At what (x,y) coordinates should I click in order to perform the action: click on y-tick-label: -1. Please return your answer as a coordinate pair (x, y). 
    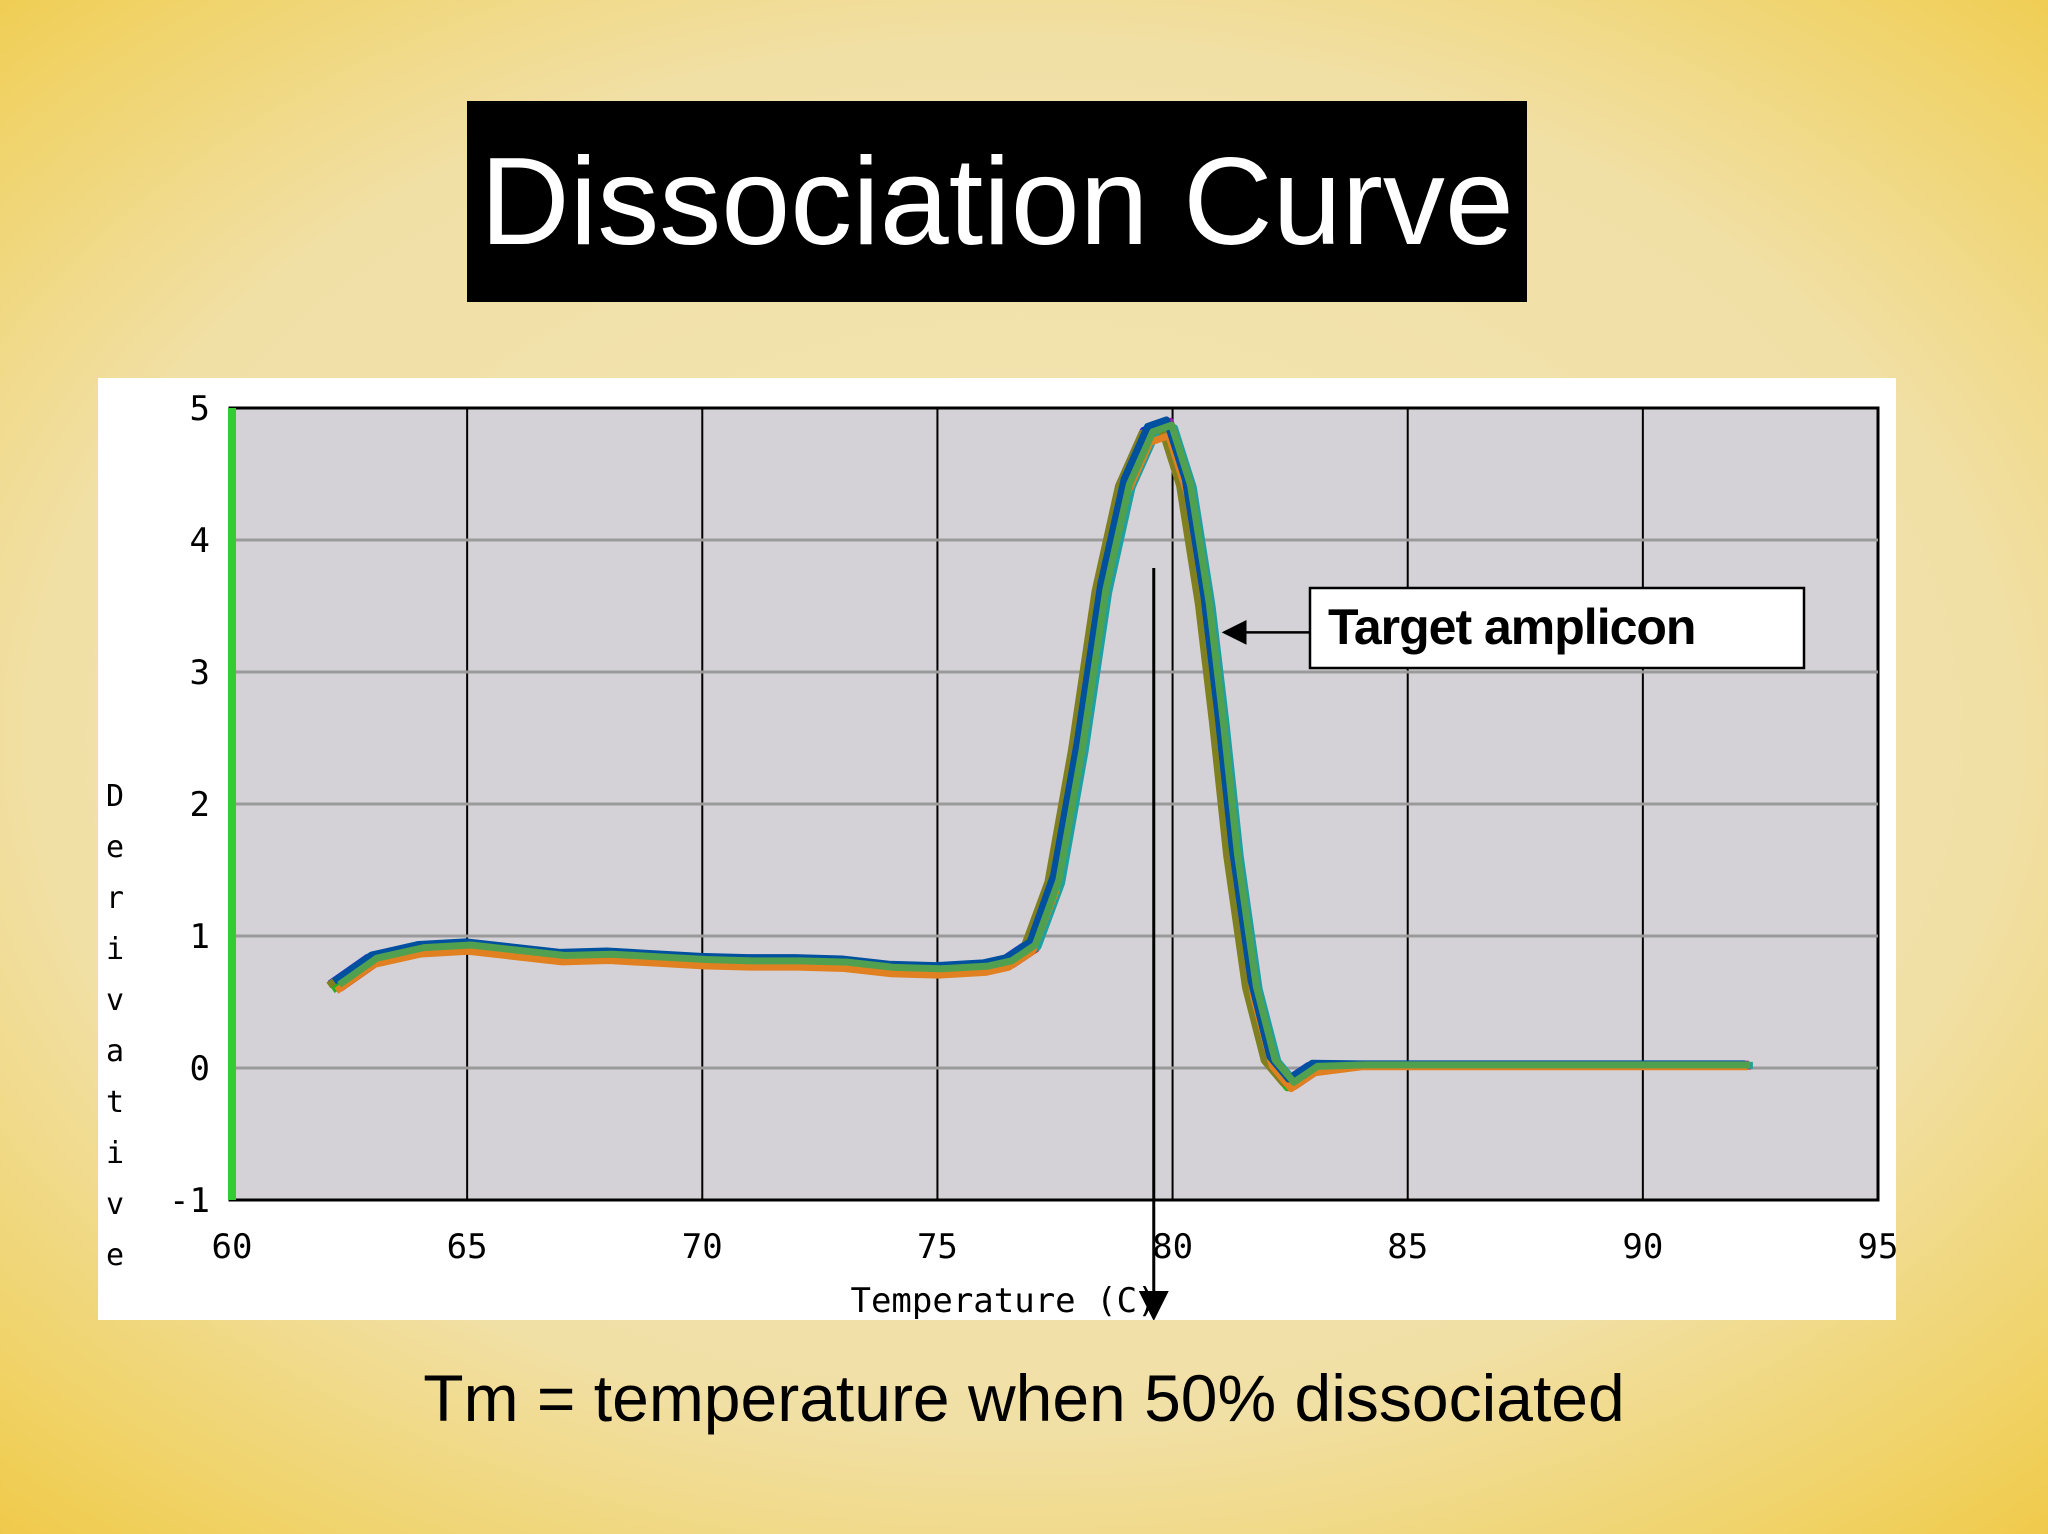
    Looking at the image, I should click on (189, 1201).